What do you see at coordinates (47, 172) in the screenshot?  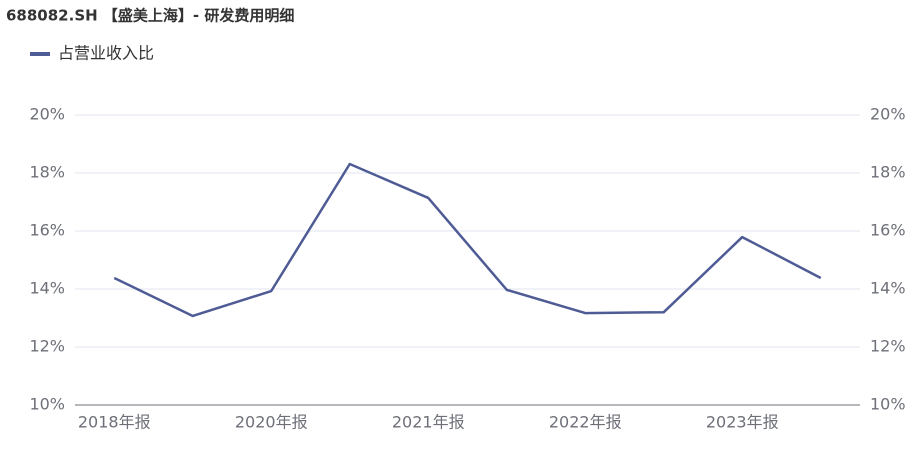 I see `y-tick-label: 18%` at bounding box center [47, 172].